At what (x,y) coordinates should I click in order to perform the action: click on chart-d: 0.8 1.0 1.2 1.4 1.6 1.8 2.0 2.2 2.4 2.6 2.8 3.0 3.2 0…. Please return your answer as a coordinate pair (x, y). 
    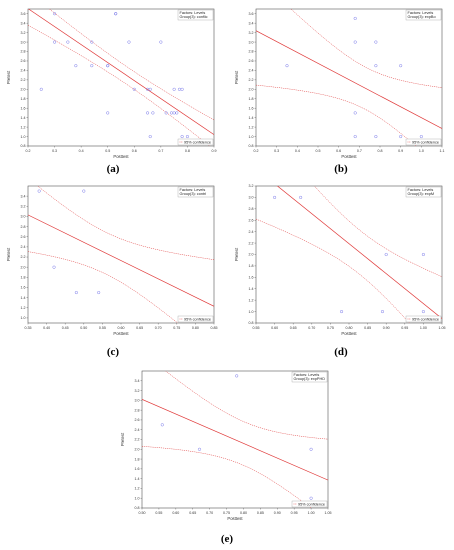
    Looking at the image, I should click on (340, 260).